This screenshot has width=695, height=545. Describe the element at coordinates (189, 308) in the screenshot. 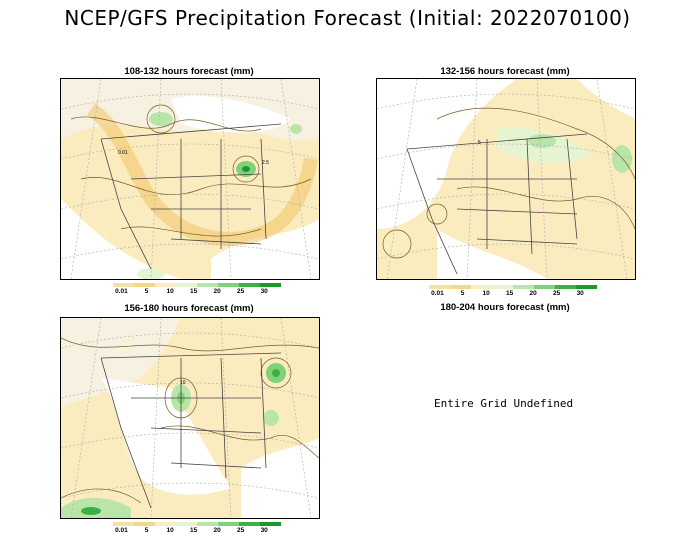

I see `panel-3-title: 156-180 hours forecast (mm)` at that location.